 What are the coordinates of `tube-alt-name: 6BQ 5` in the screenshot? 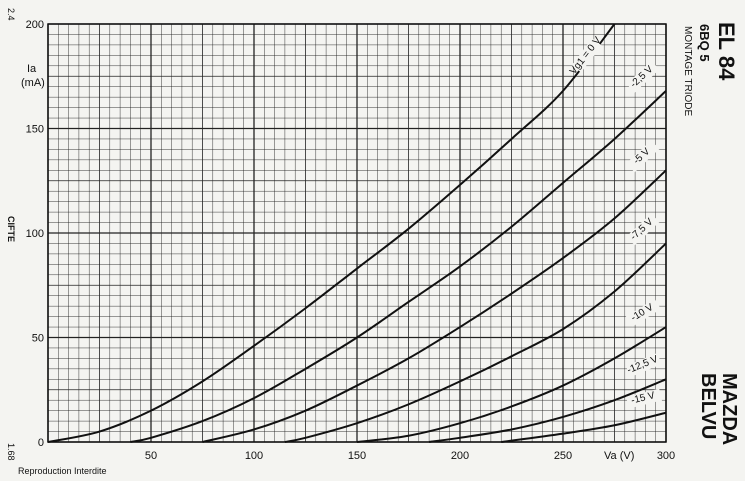 It's located at (704, 43).